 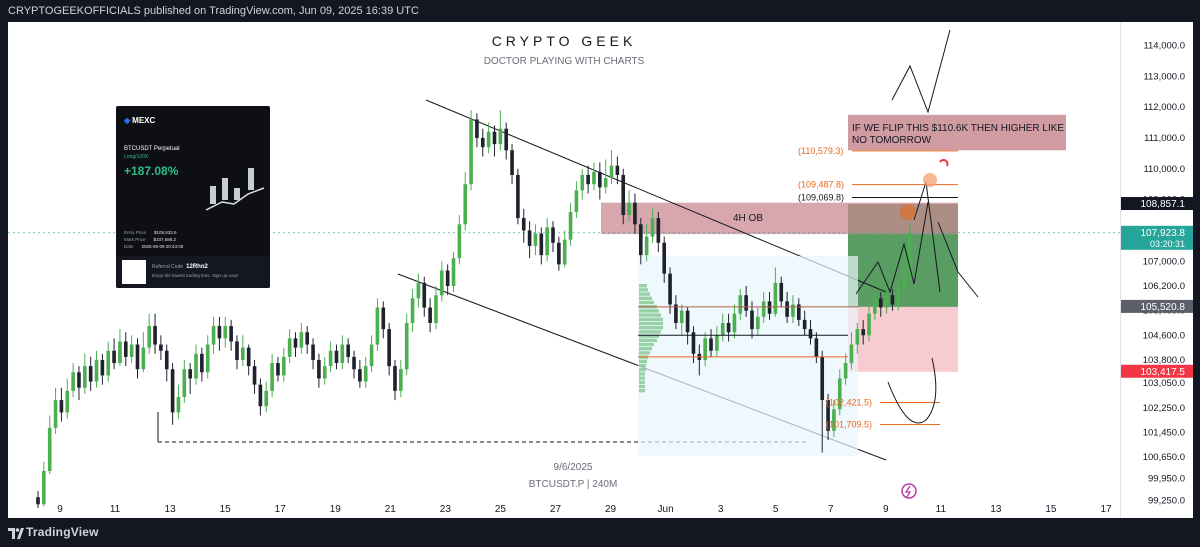 What do you see at coordinates (600, 532) in the screenshot?
I see `tradingview-footer: TradingView` at bounding box center [600, 532].